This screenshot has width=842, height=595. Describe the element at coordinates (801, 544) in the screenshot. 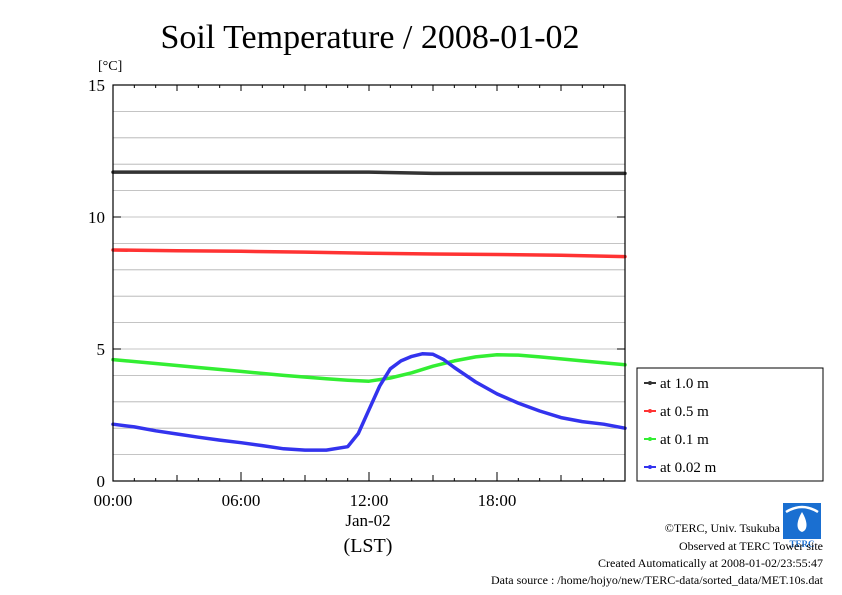

I see `logo-label: TERC` at that location.